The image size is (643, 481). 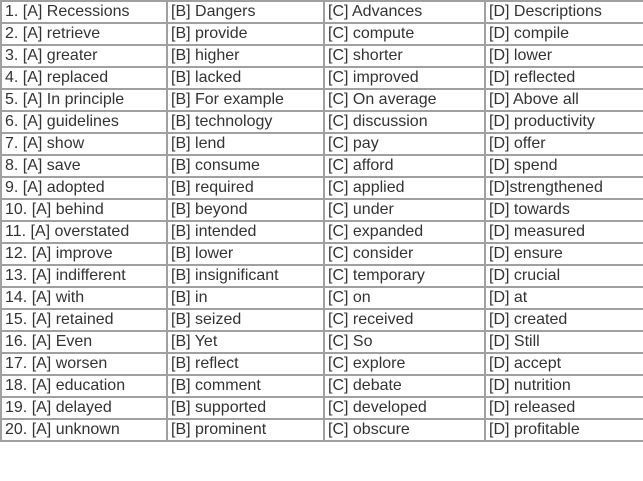 I want to click on option-c-cell: [C] explore, so click(x=404, y=364).